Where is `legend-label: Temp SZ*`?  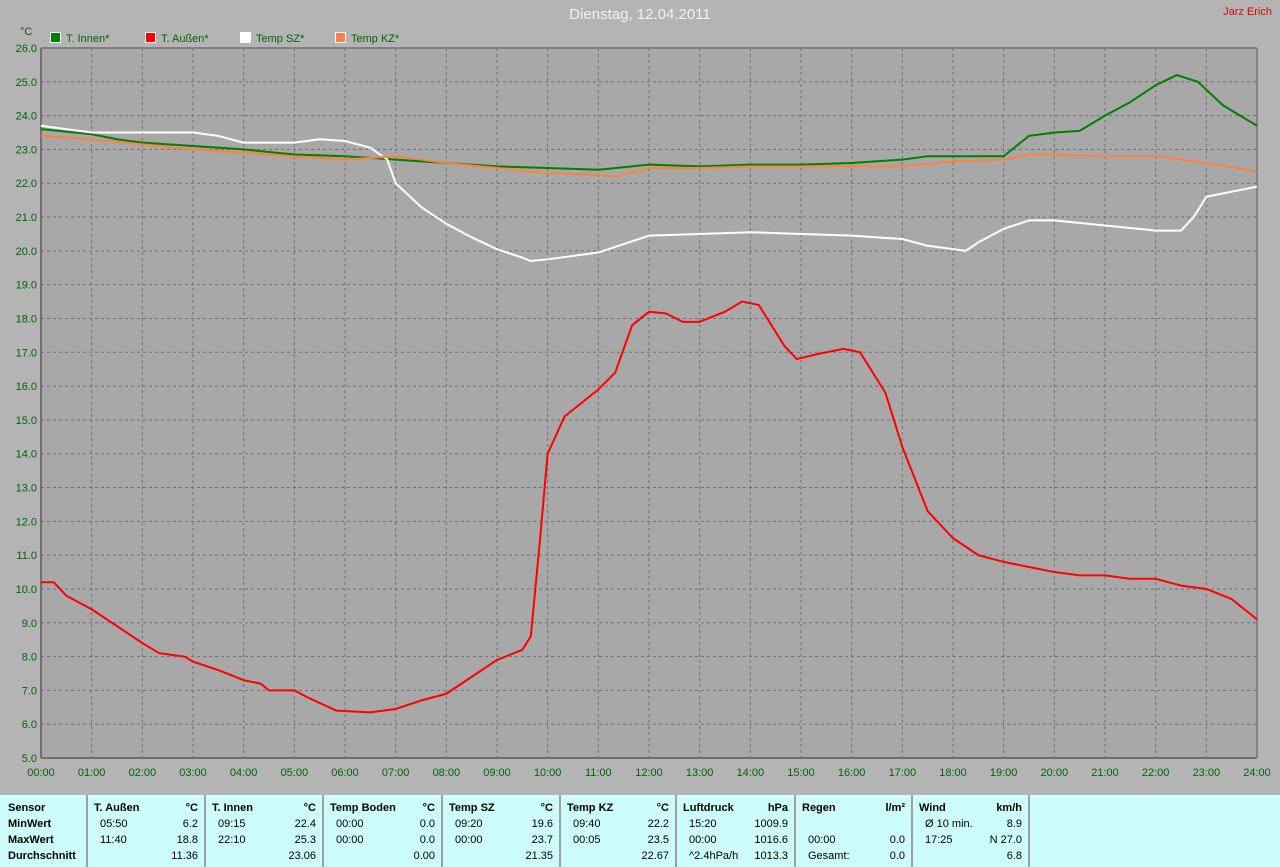
legend-label: Temp SZ* is located at coordinates (280, 39).